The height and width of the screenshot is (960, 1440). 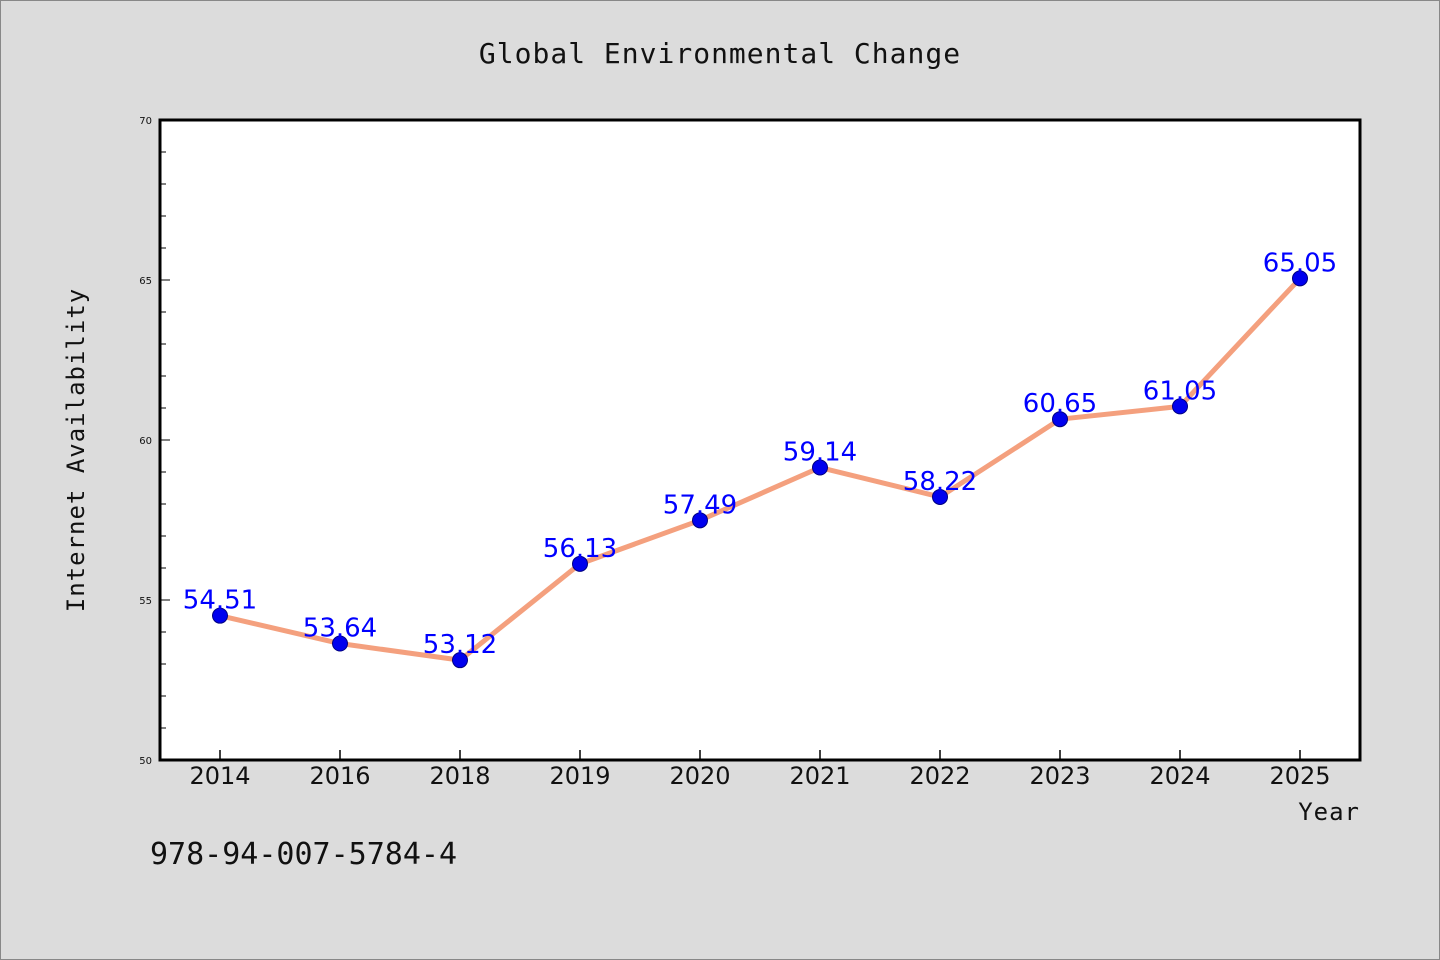 I want to click on x-tick-label: 2024, so click(x=1179, y=776).